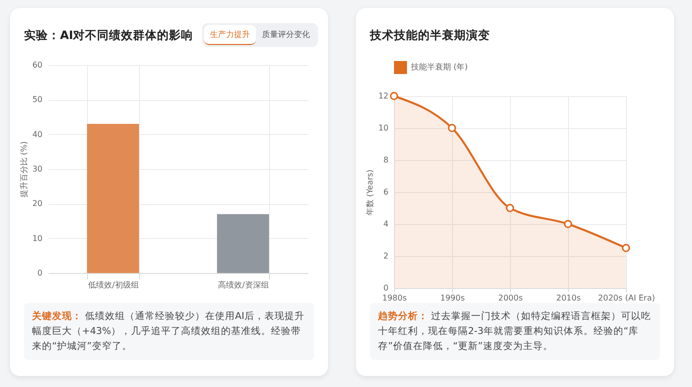 The image size is (692, 387). I want to click on y-tick-label: 4, so click(385, 224).